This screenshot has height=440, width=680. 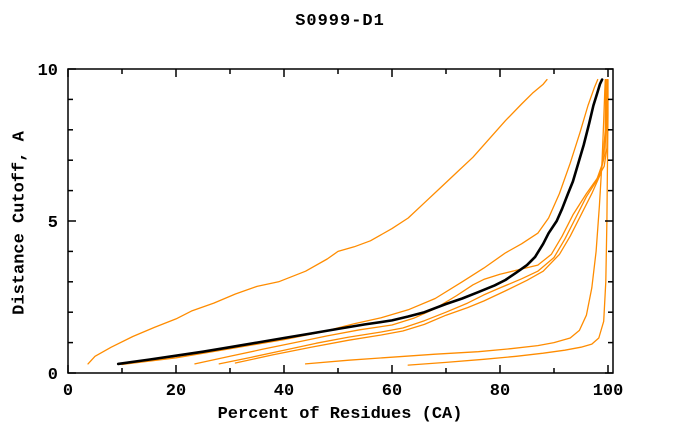 What do you see at coordinates (608, 391) in the screenshot?
I see `x-tick-label: 100` at bounding box center [608, 391].